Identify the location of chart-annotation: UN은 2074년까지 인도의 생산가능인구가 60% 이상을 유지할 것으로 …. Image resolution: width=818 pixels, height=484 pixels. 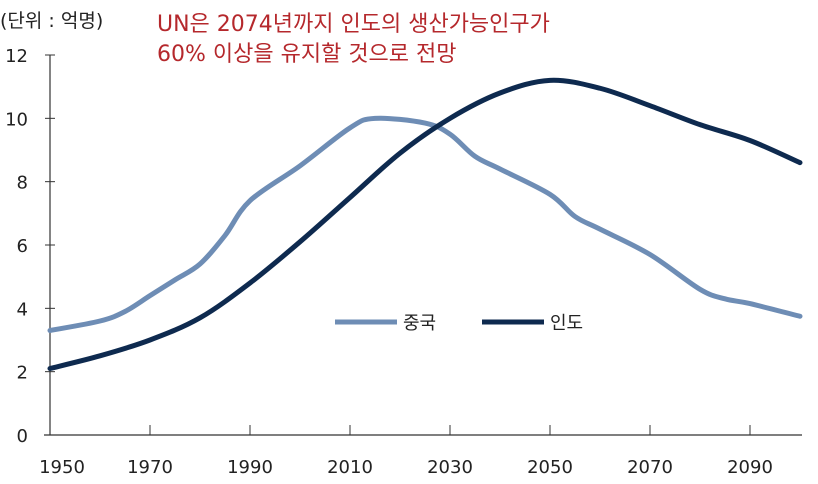
(353, 40).